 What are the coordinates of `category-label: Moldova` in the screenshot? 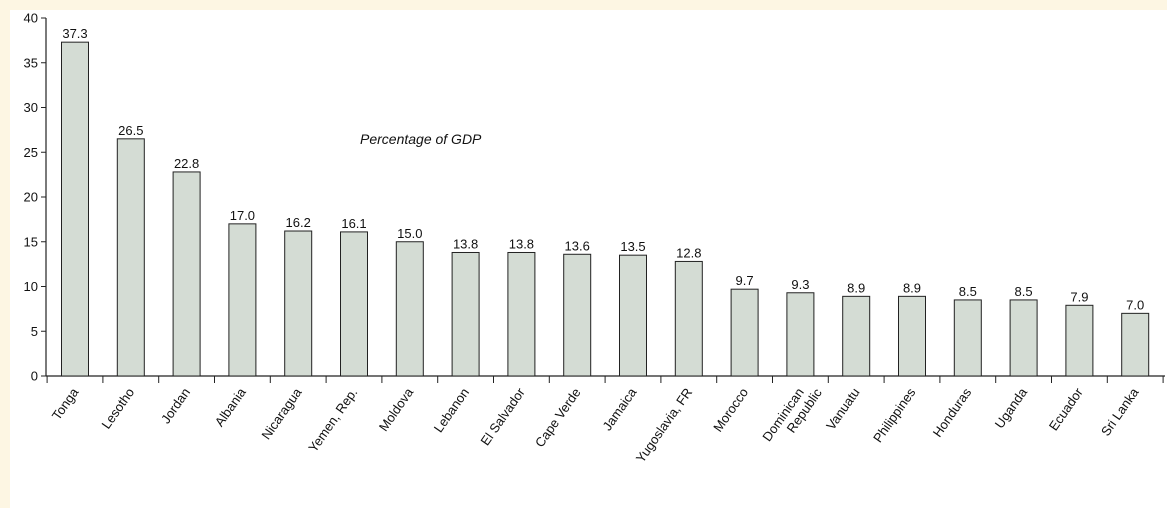 It's located at (396, 408).